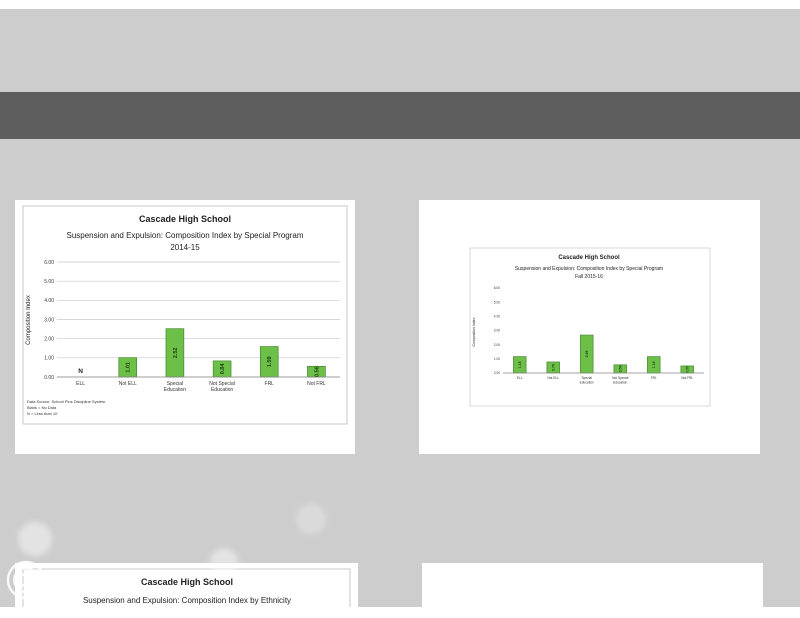  Describe the element at coordinates (185, 247) in the screenshot. I see `chart-1-subtitle-year: 2014-15` at that location.